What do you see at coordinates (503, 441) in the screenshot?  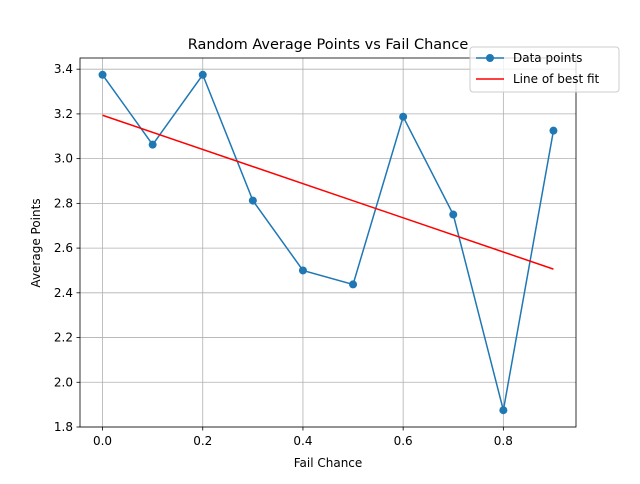 I see `x-tick-label: 0.8` at bounding box center [503, 441].